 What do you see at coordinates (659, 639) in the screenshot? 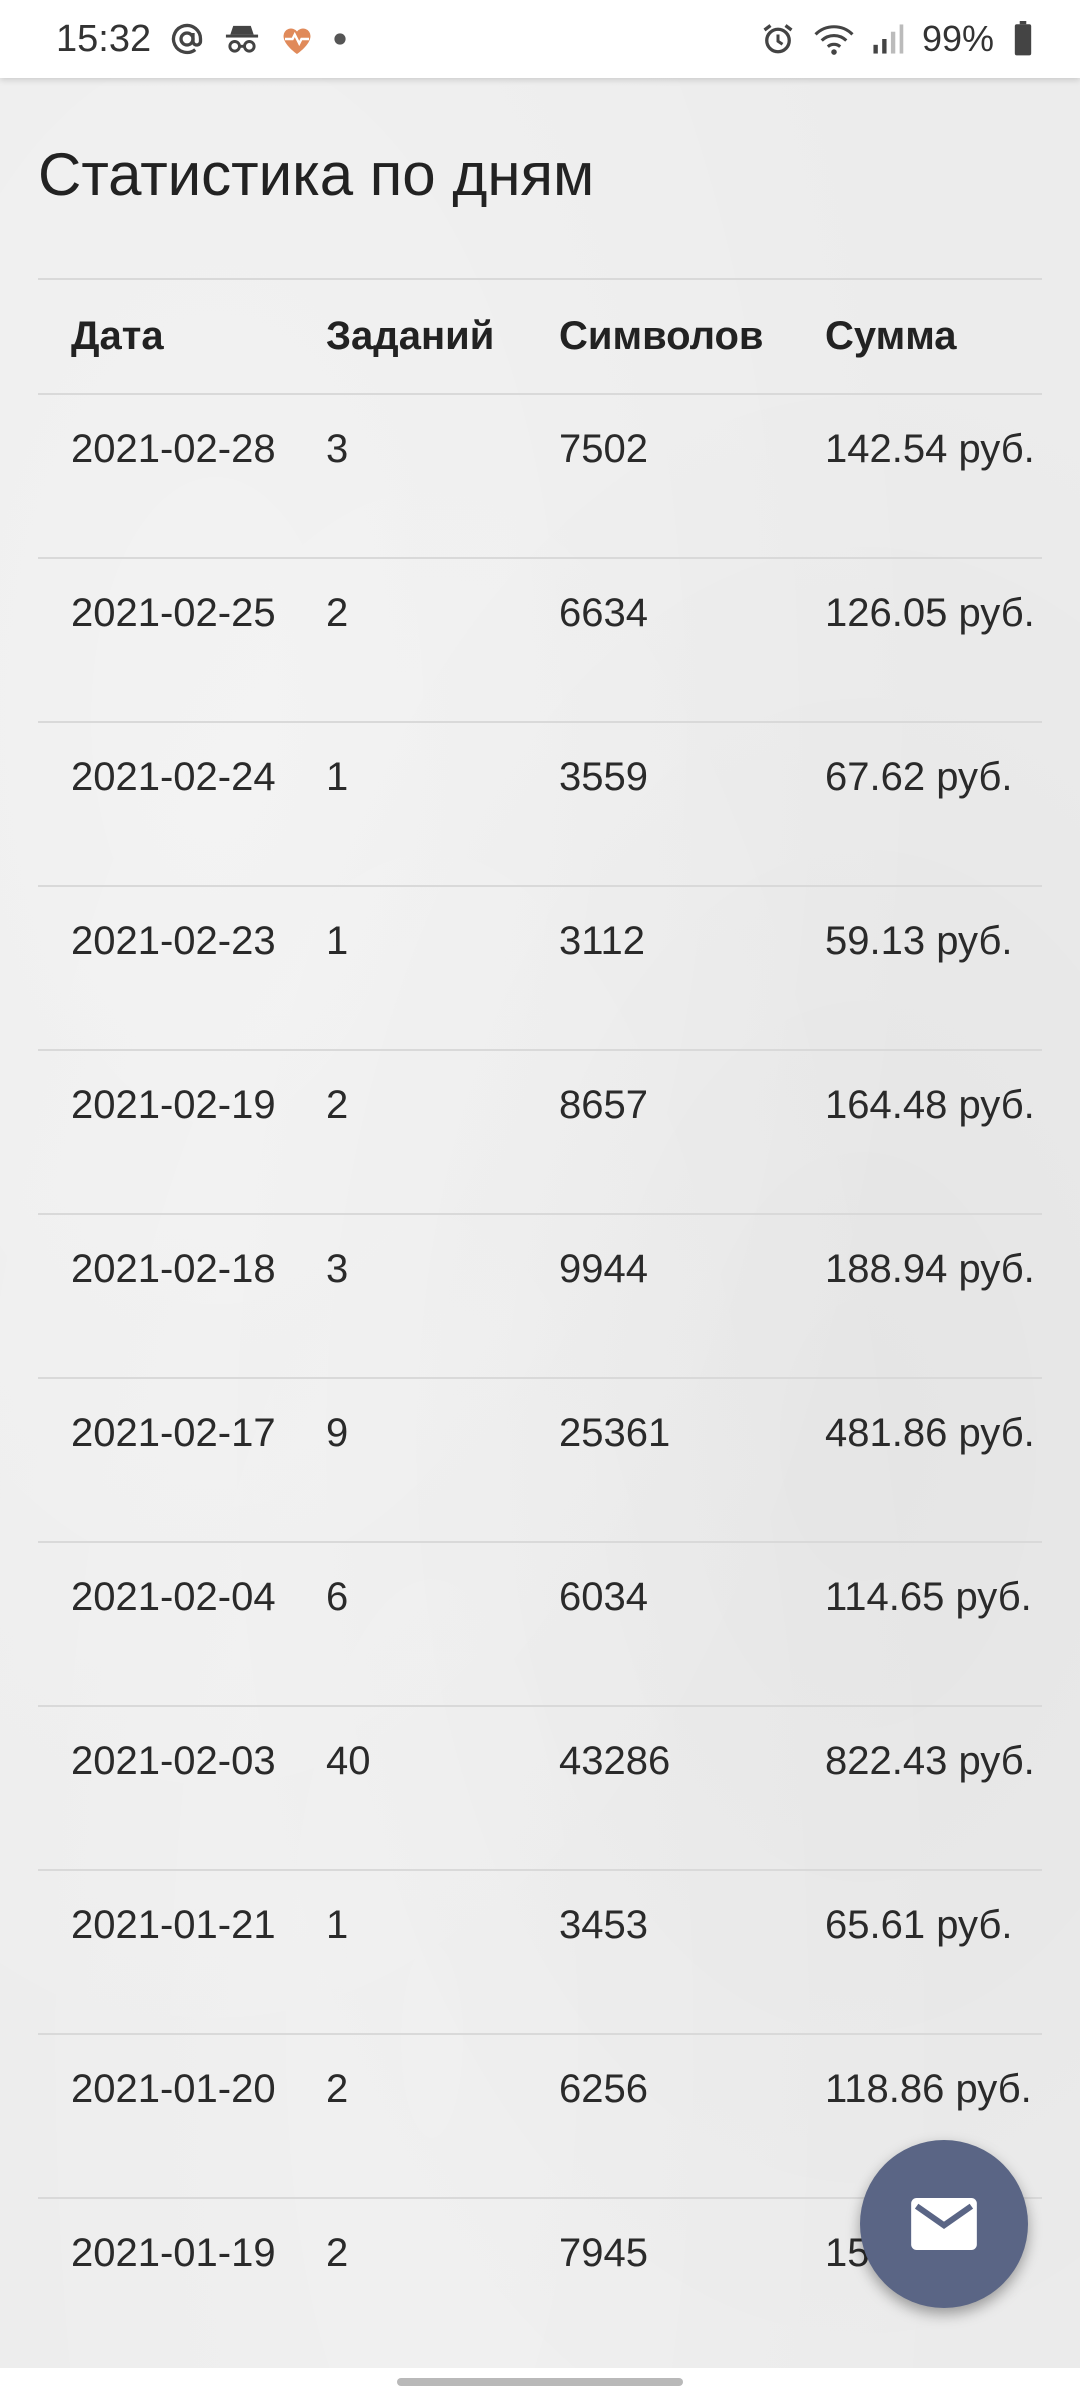
I see `cell-chars: 6634` at bounding box center [659, 639].